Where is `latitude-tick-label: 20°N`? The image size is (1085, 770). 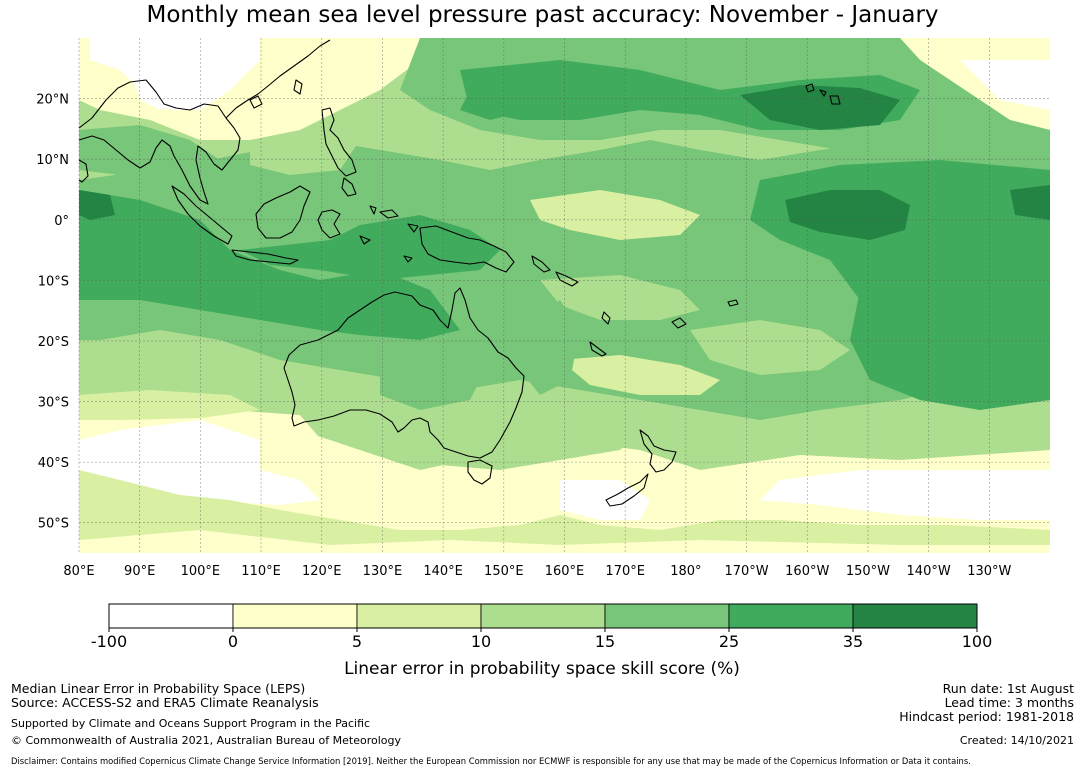
latitude-tick-label: 20°N is located at coordinates (52, 100).